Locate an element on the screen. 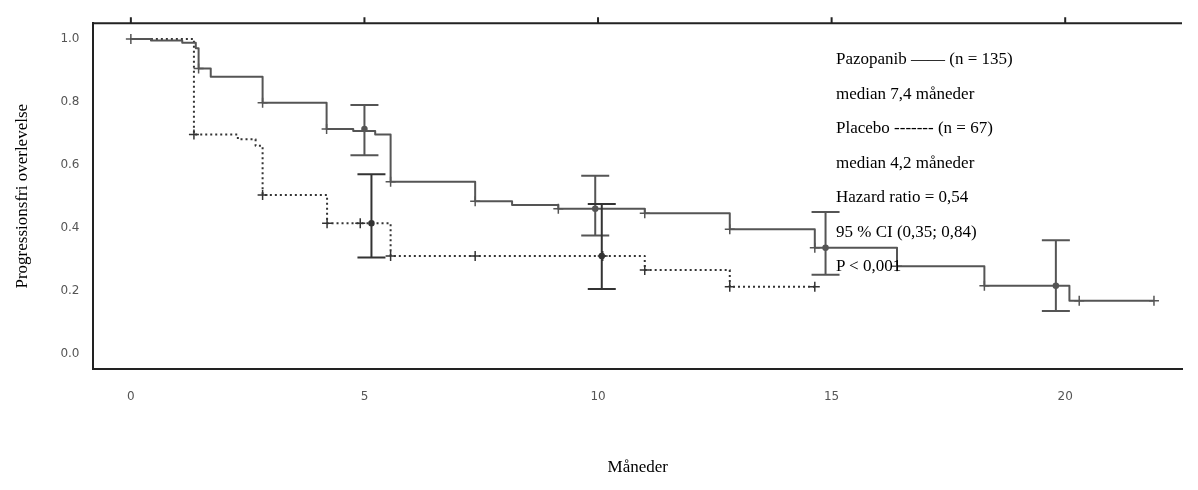 The height and width of the screenshot is (490, 1198). x-axis-title: Måneder is located at coordinates (638, 467).